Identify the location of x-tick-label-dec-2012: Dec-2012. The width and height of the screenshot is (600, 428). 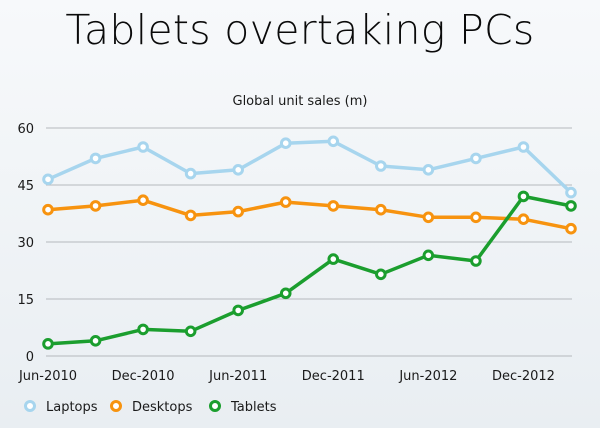
(523, 376).